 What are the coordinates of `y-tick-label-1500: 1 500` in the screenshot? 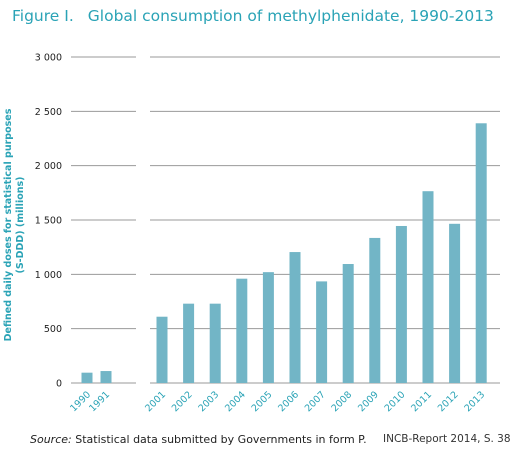 It's located at (48, 221).